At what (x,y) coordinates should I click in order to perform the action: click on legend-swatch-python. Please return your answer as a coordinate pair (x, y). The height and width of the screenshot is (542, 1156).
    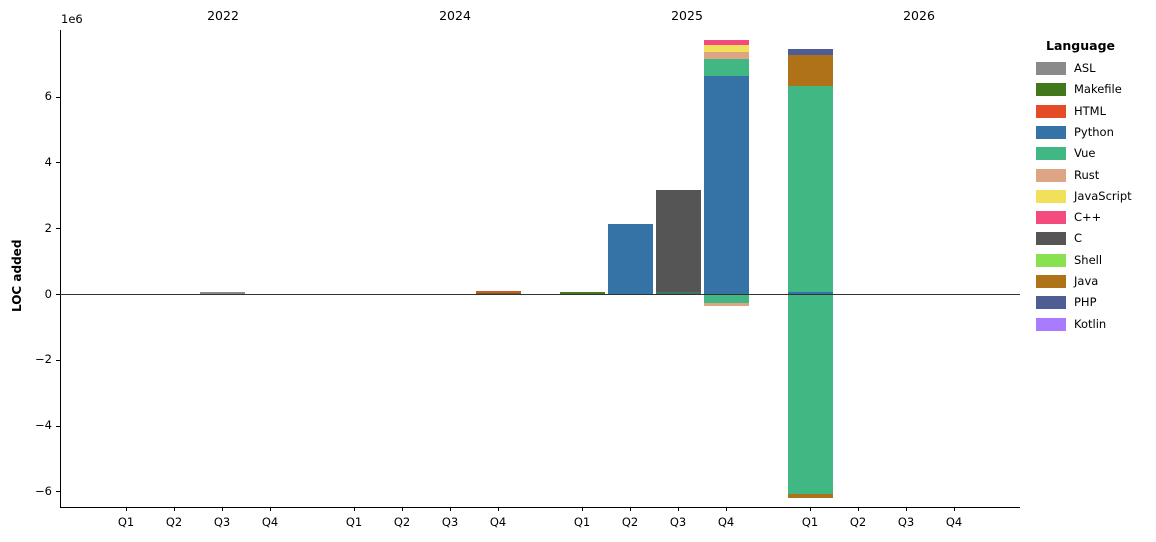
    Looking at the image, I should click on (1051, 132).